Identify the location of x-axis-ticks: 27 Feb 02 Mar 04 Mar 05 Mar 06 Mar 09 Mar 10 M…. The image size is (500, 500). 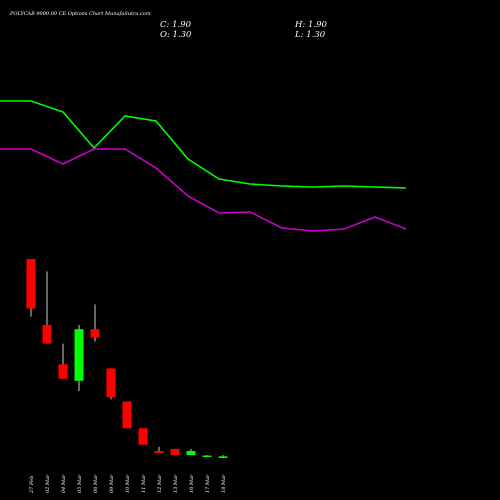
(128, 484).